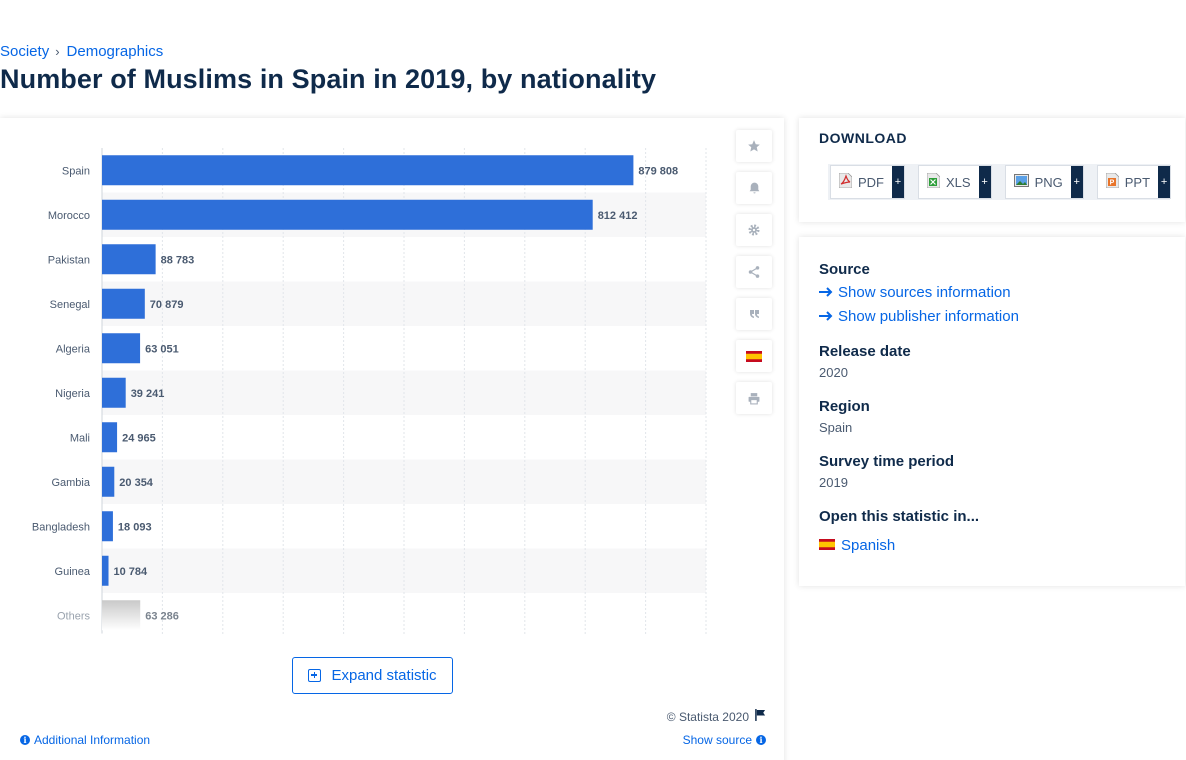 This screenshot has width=1186, height=760. What do you see at coordinates (924, 292) in the screenshot?
I see `show-sources-label: Show sources information` at bounding box center [924, 292].